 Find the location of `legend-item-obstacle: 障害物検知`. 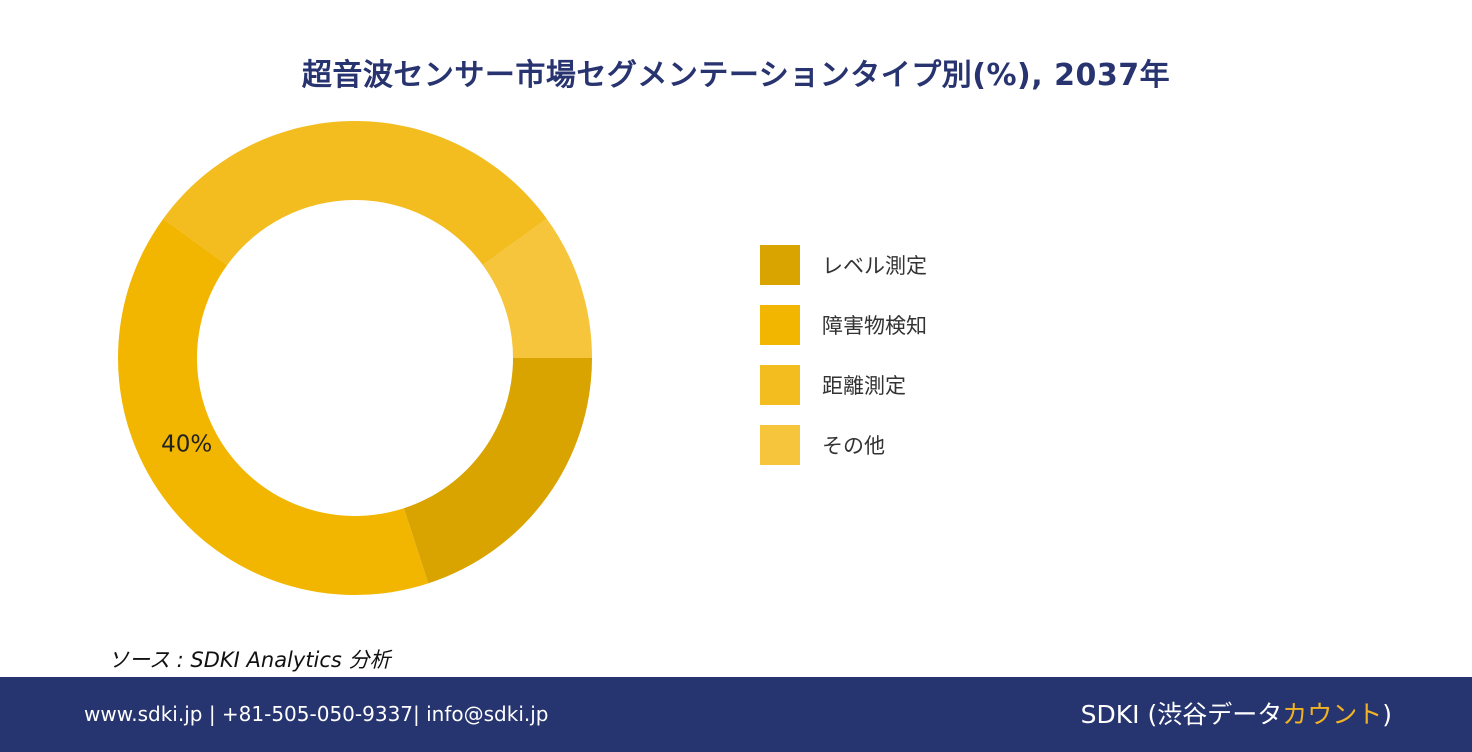

legend-item-obstacle: 障害物検知 is located at coordinates (843, 325).